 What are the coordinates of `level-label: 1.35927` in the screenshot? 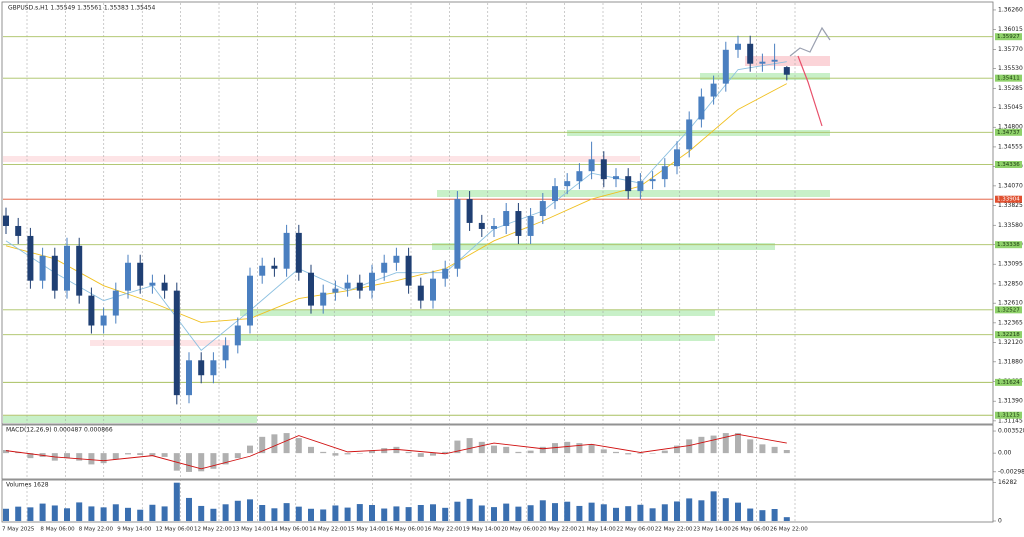 It's located at (1008, 37).